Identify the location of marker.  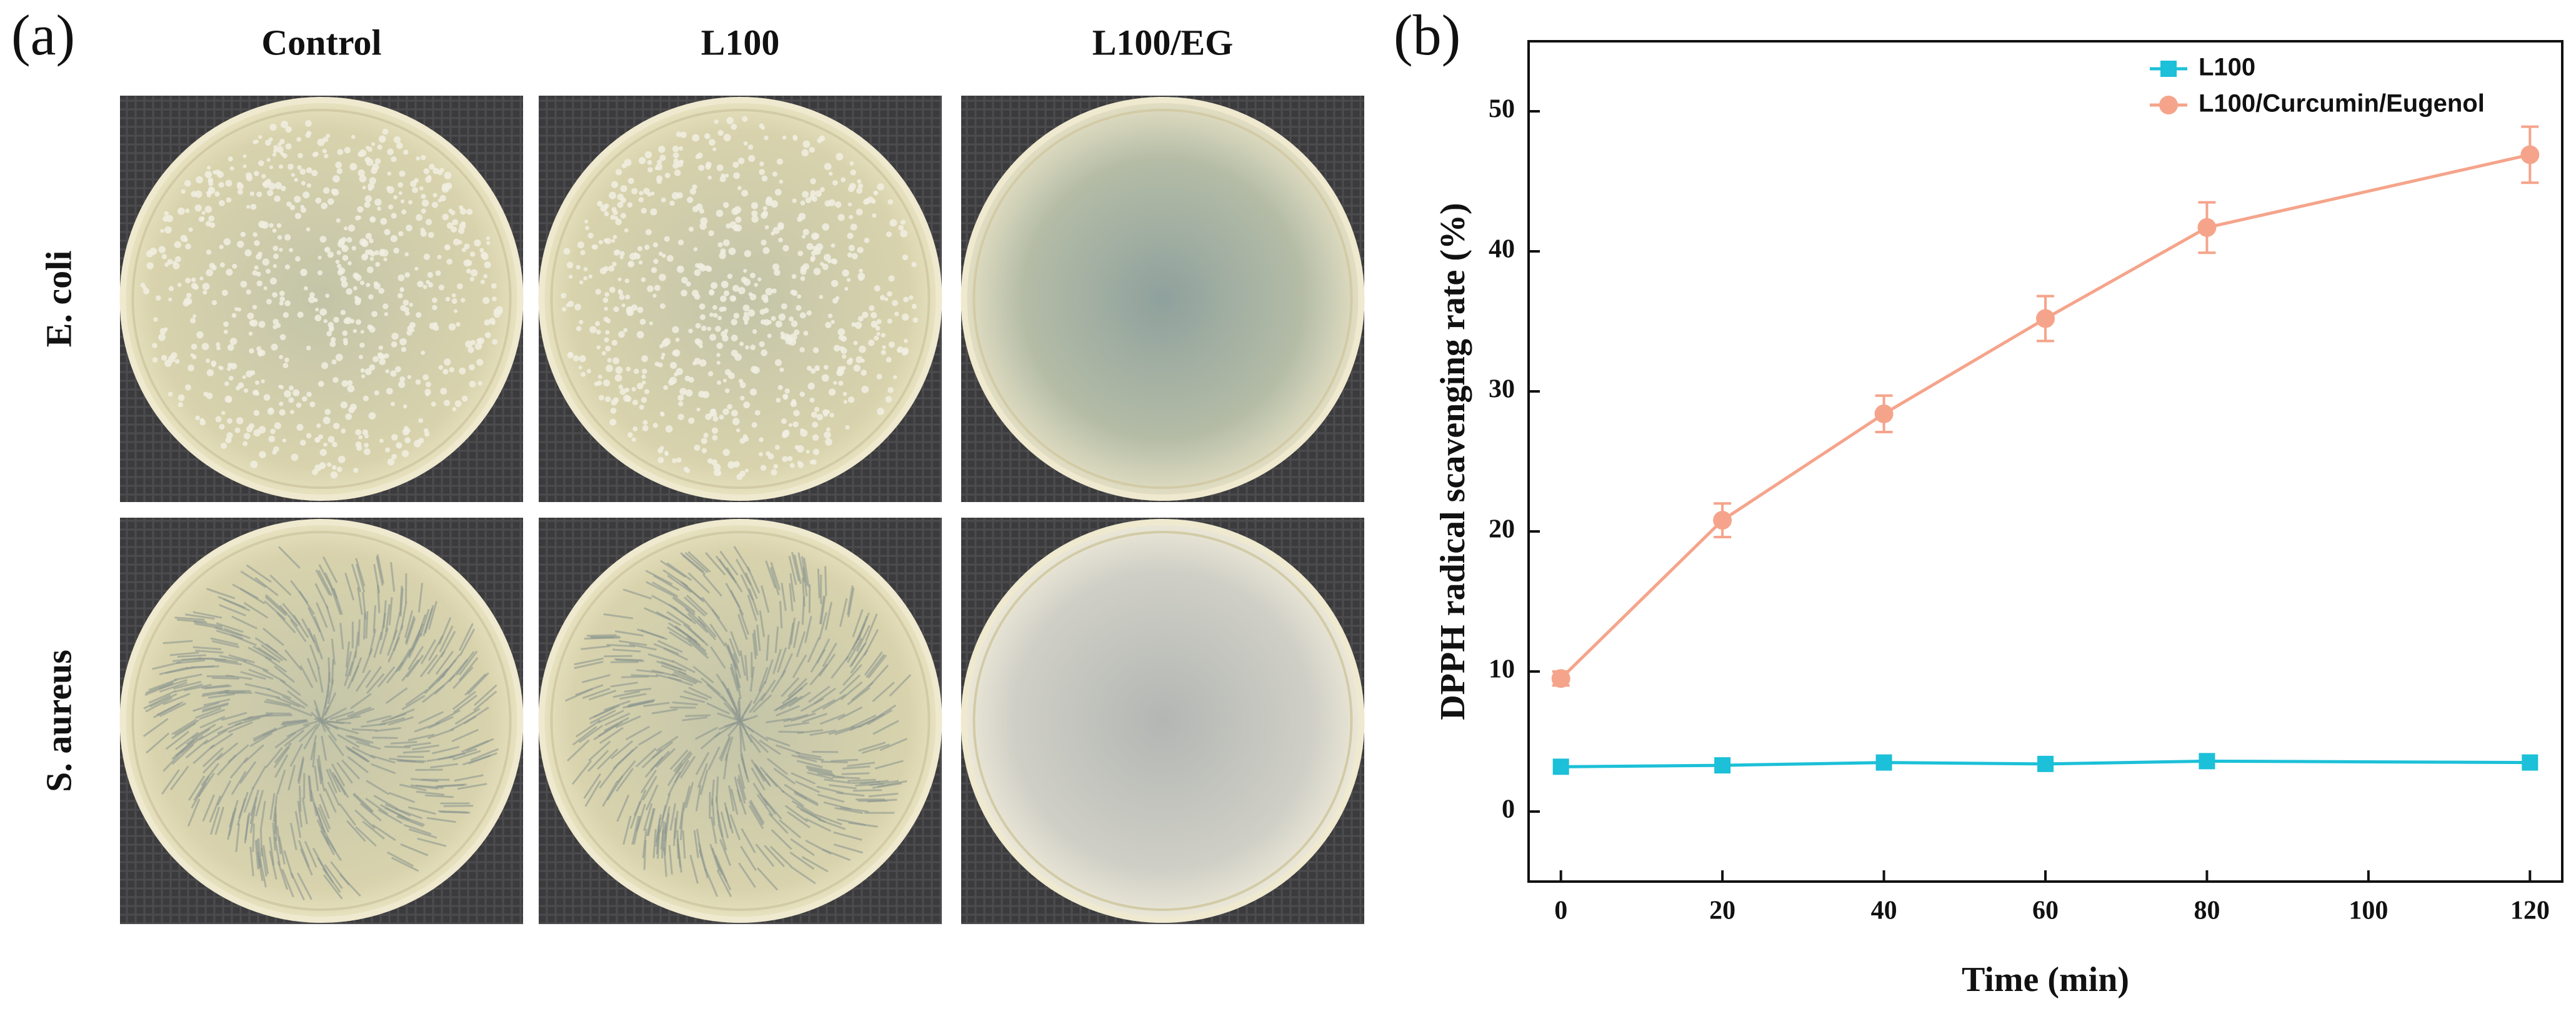
(2045, 318).